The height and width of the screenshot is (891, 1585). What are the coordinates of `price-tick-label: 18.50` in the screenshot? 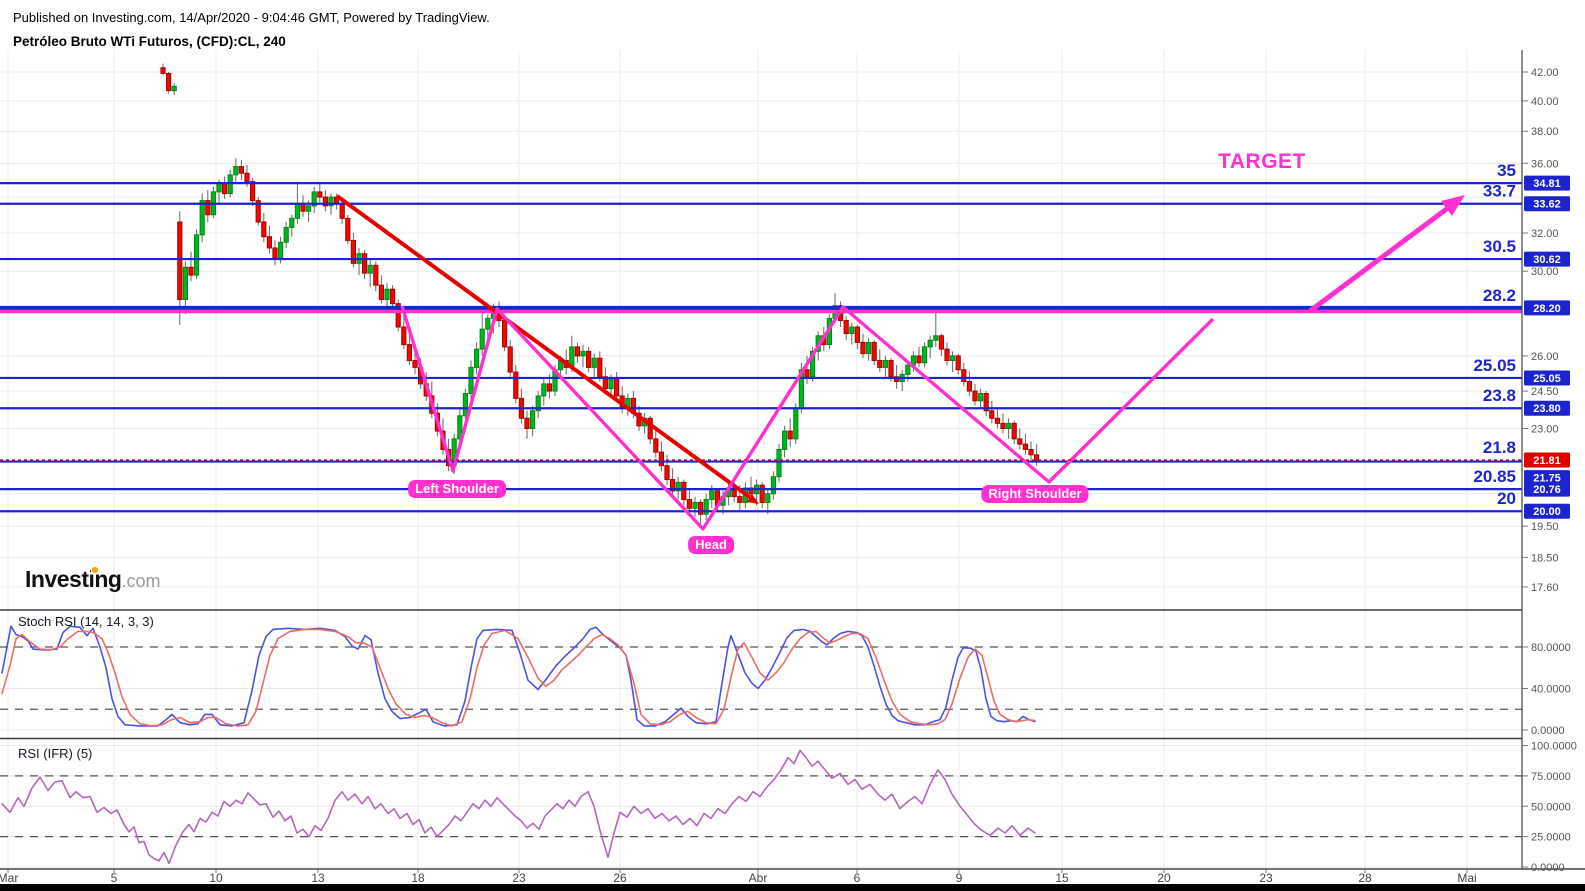 It's located at (1545, 558).